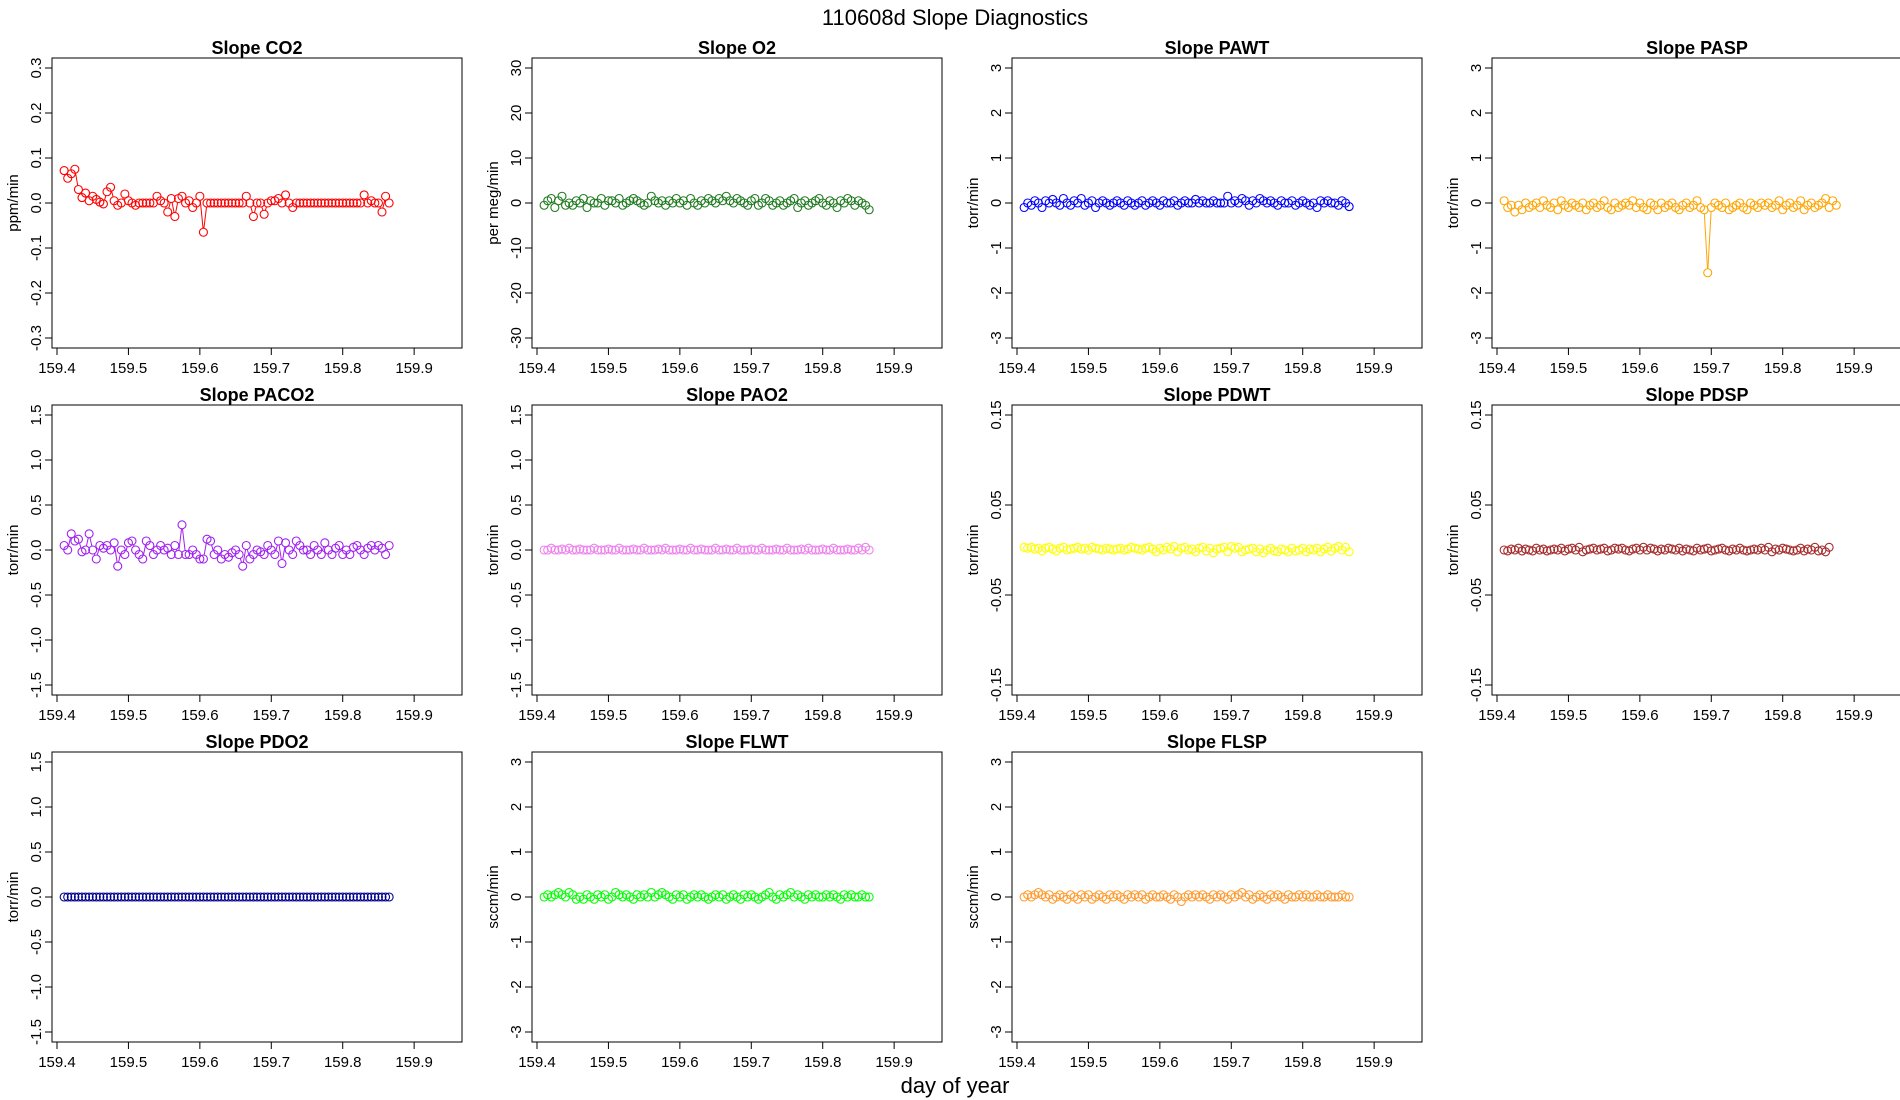 Image resolution: width=1900 pixels, height=1100 pixels. What do you see at coordinates (1476, 595) in the screenshot?
I see `y-tick-label: -0.05` at bounding box center [1476, 595].